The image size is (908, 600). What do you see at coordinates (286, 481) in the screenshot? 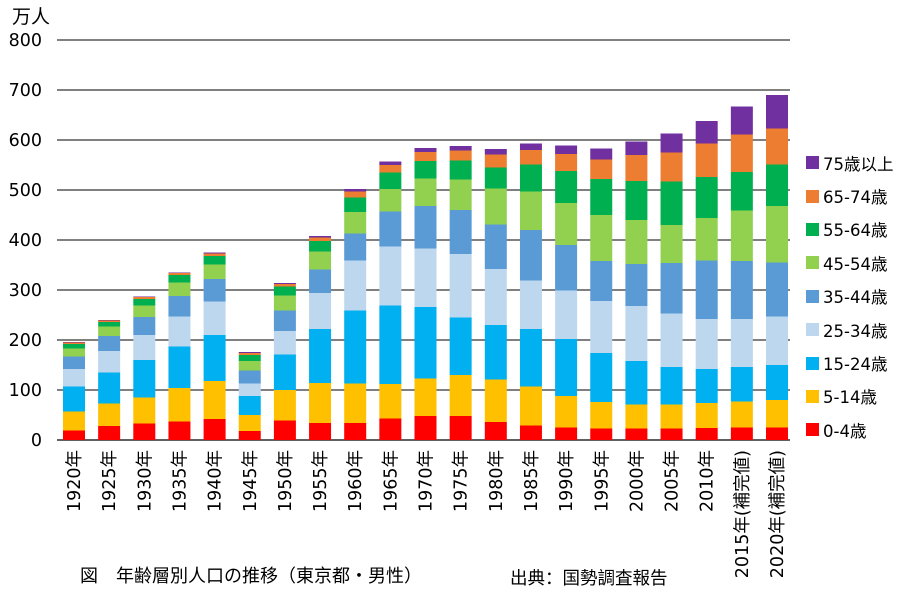
I see `x-tick-label: 1950年` at bounding box center [286, 481].